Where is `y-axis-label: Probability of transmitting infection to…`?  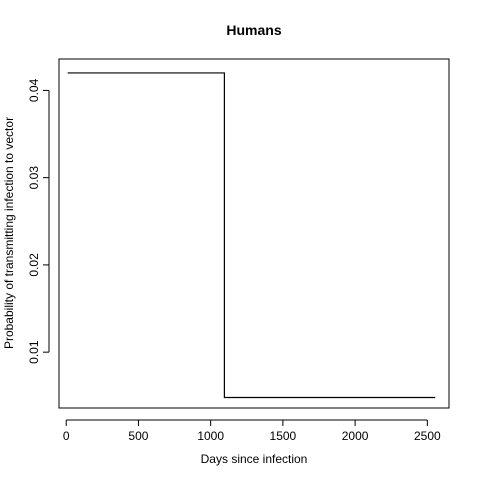
y-axis-label: Probability of transmitting infection to… is located at coordinates (9, 233).